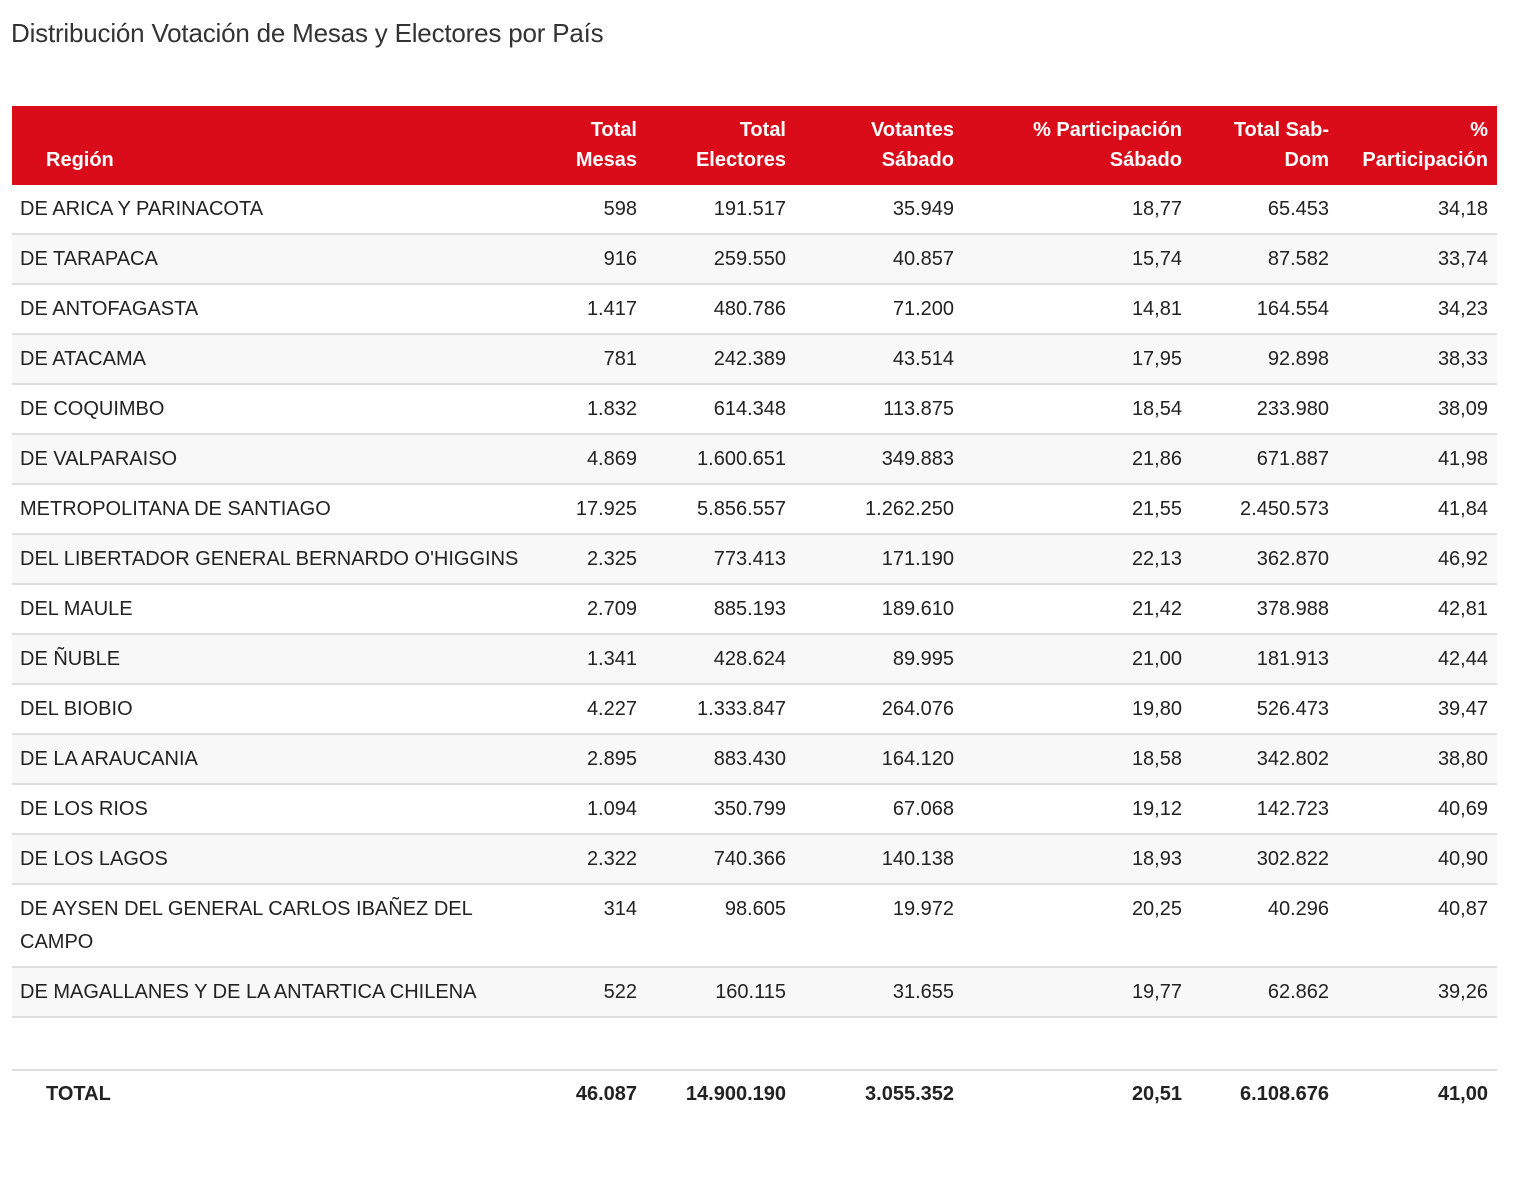 The width and height of the screenshot is (1536, 1179). I want to click on cell-total-electores: 242.389, so click(720, 359).